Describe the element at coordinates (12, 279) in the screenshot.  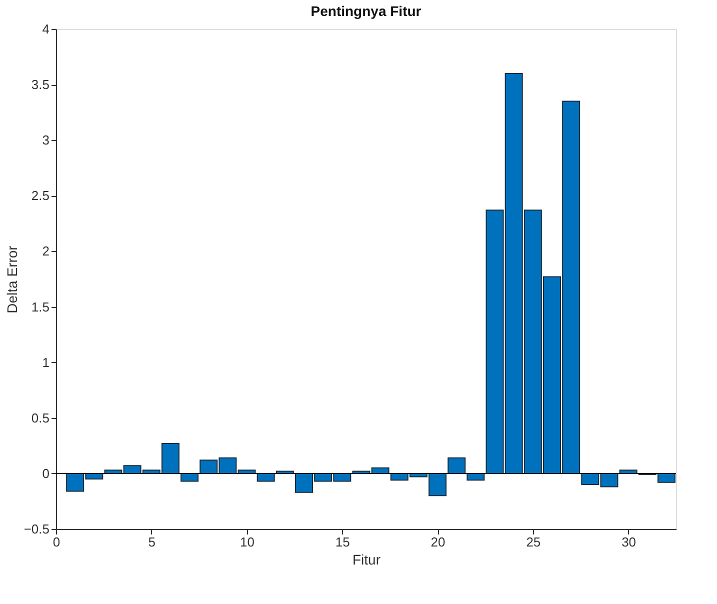
I see `y-axis-title: Delta Error` at that location.